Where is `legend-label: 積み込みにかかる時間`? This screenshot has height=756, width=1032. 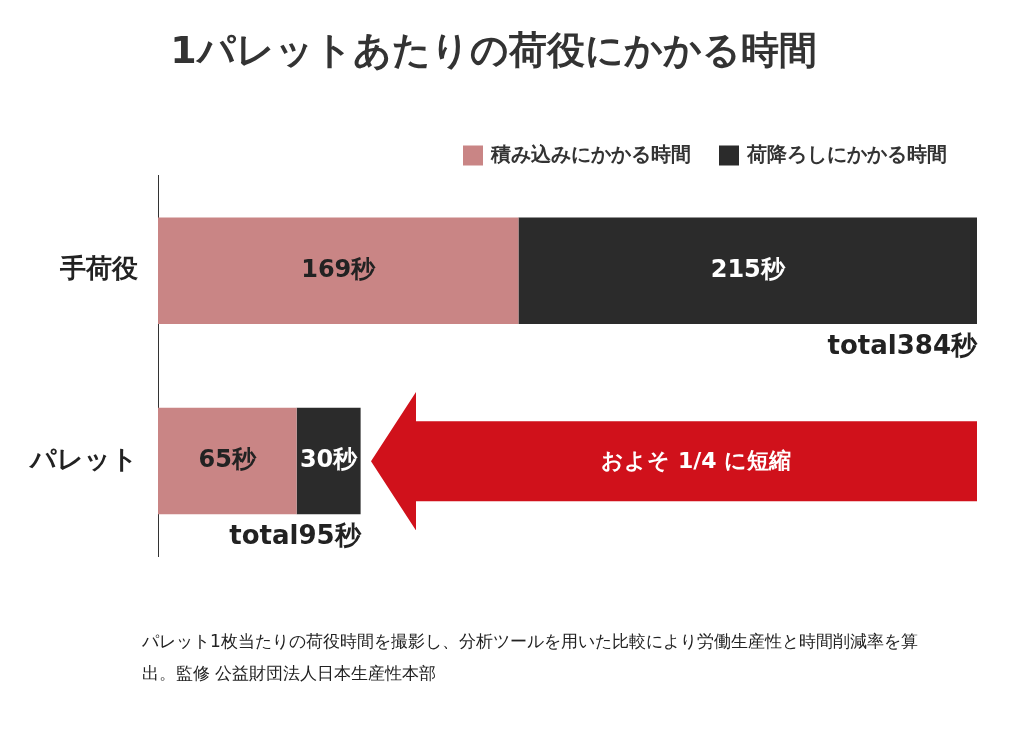
legend-label: 積み込みにかかる時間 is located at coordinates (590, 153).